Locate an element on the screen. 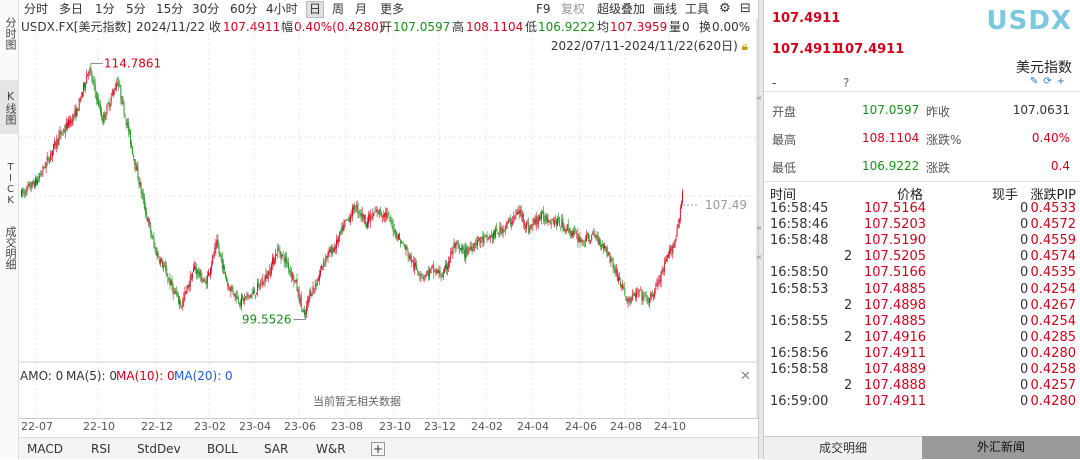 The image size is (1080, 460). avg-label: 均 is located at coordinates (603, 27).